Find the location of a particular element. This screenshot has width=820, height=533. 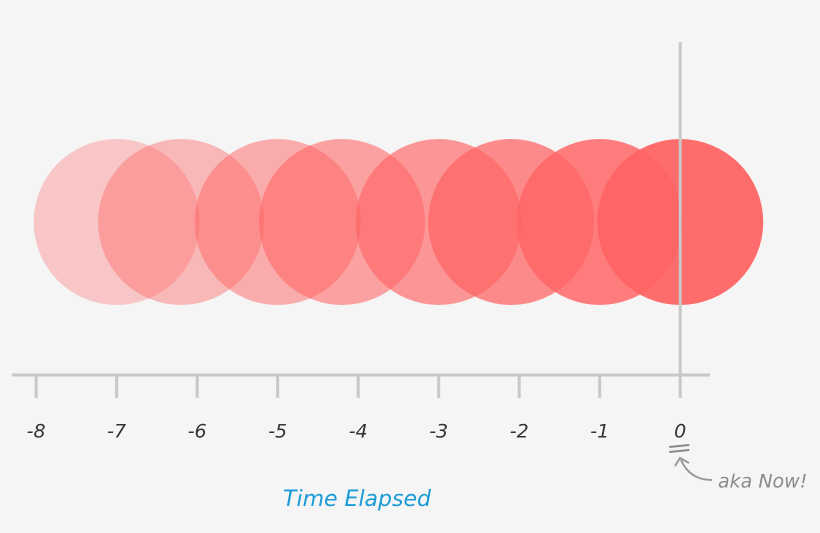

equals-sign is located at coordinates (679, 448).